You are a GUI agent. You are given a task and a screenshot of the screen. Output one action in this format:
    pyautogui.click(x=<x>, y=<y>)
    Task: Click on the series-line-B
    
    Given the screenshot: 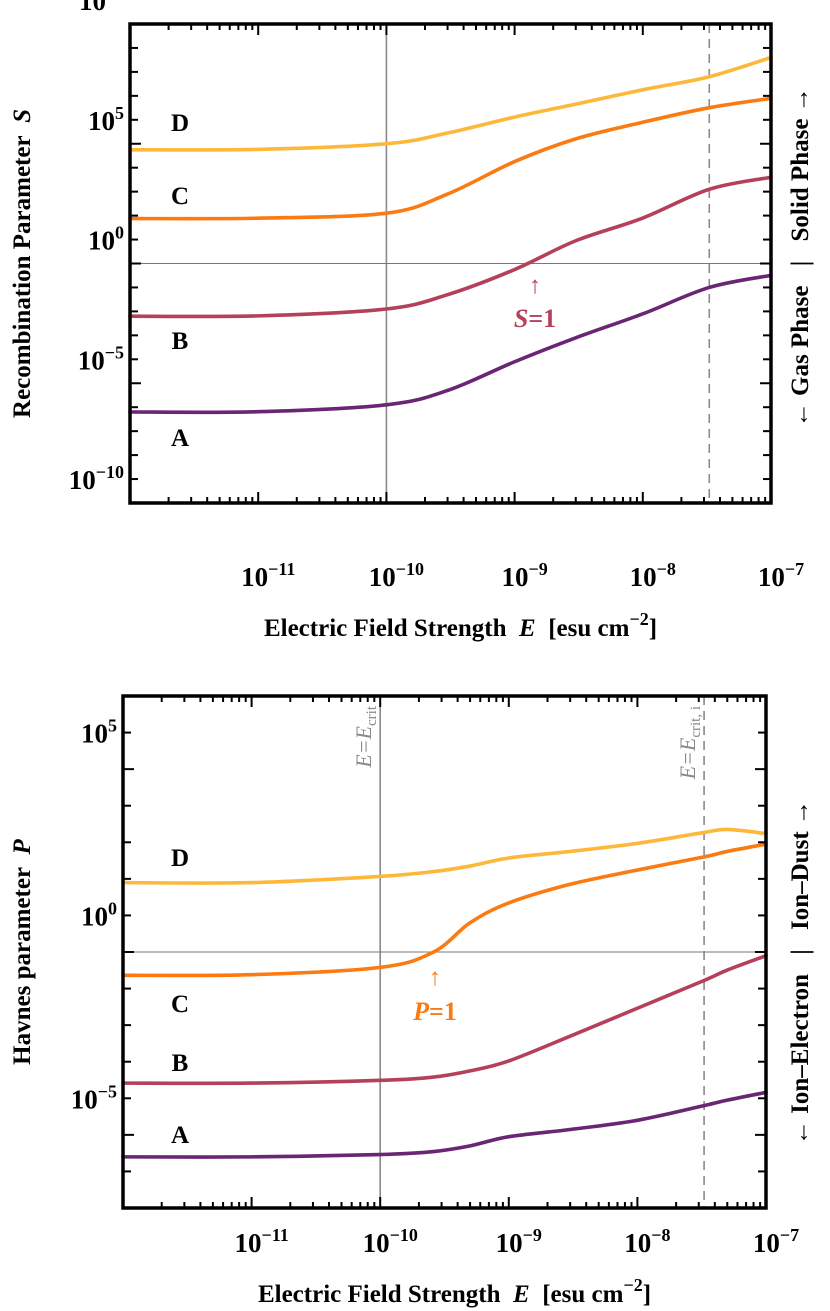 What is the action you would take?
    pyautogui.click(x=450, y=247)
    